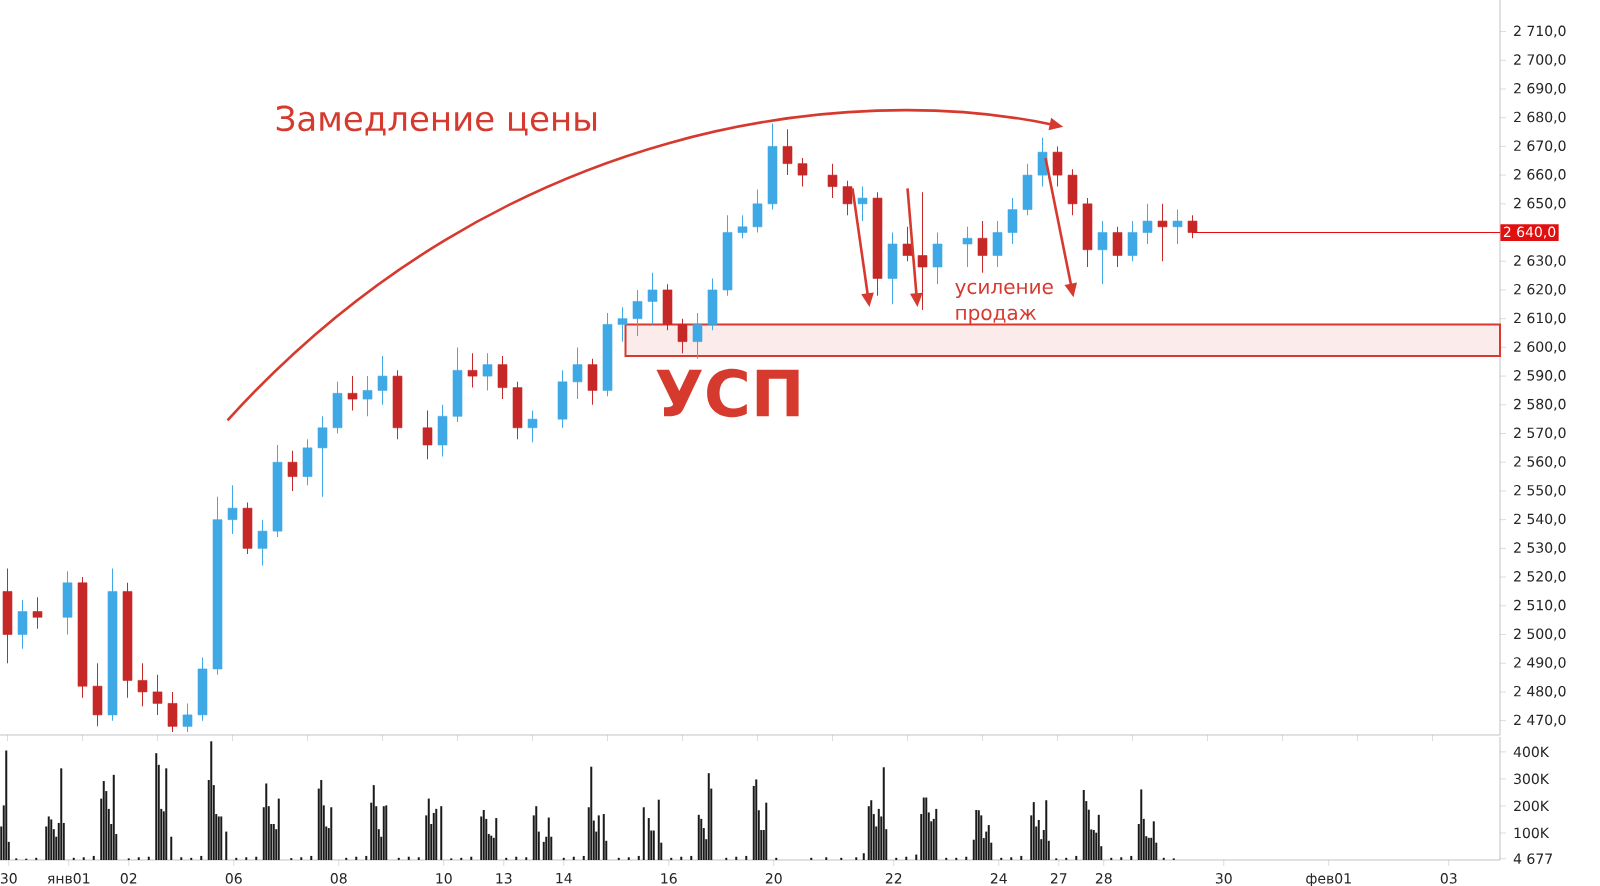 The image size is (1600, 886). What do you see at coordinates (1328, 879) in the screenshot?
I see `x-tick-label: фев01` at bounding box center [1328, 879].